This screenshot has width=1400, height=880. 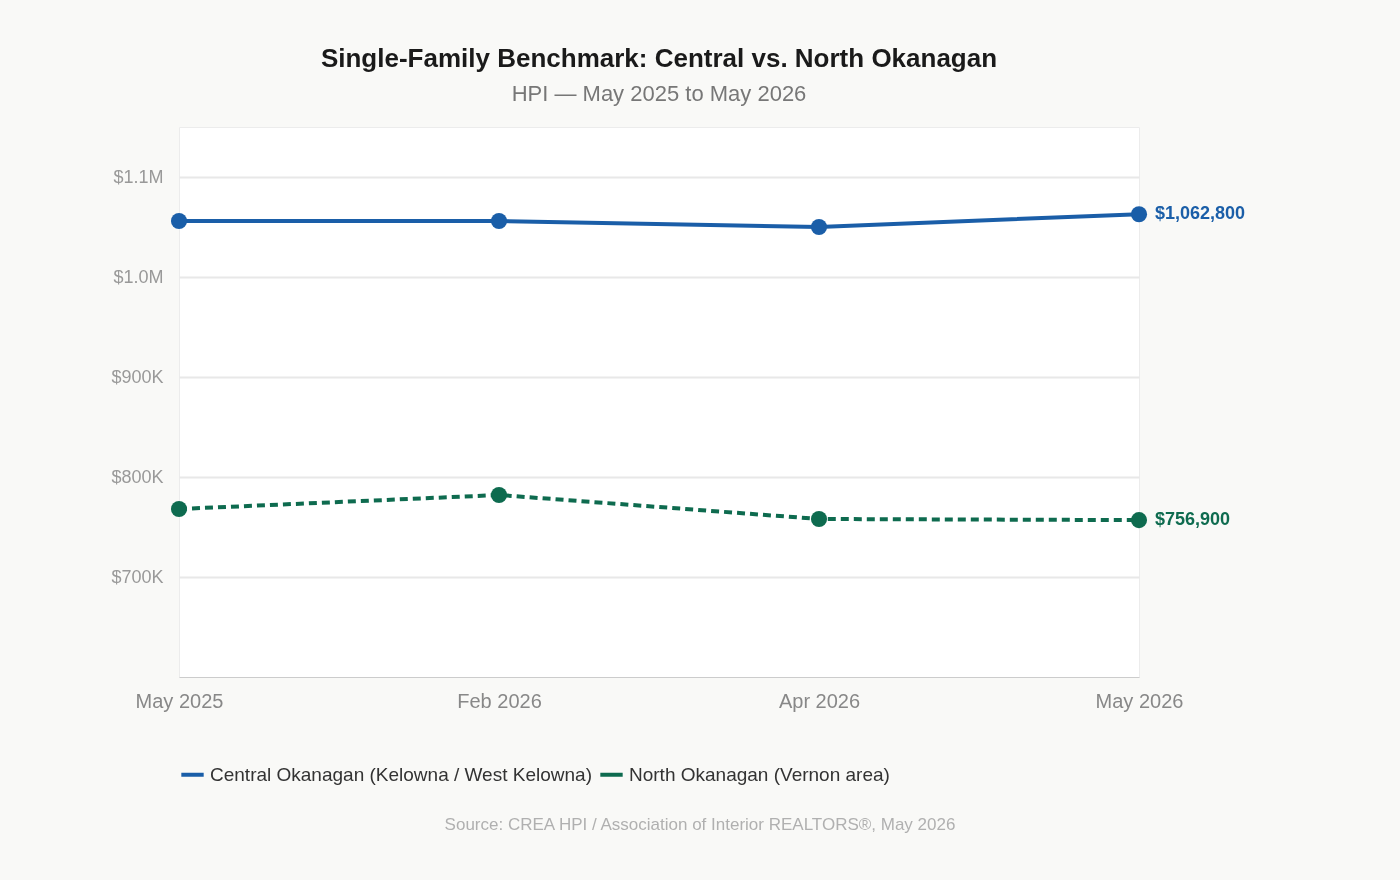 I want to click on y-tick-label: $1.0M, so click(x=138, y=276).